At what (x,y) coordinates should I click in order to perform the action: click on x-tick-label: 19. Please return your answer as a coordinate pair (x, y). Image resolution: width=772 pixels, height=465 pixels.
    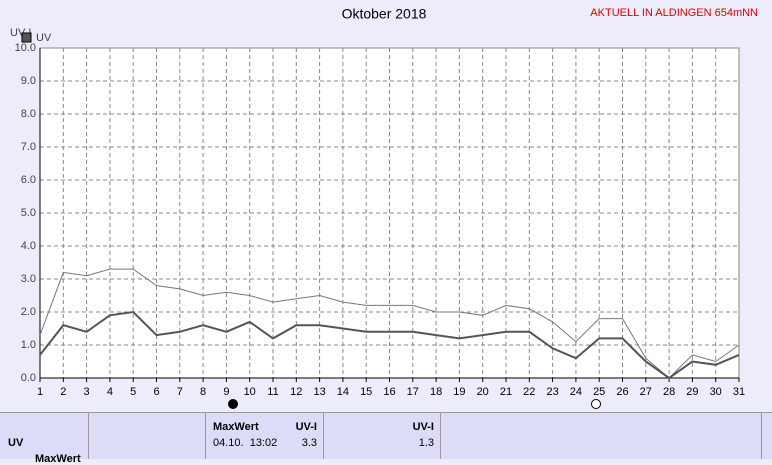
    Looking at the image, I should click on (459, 392).